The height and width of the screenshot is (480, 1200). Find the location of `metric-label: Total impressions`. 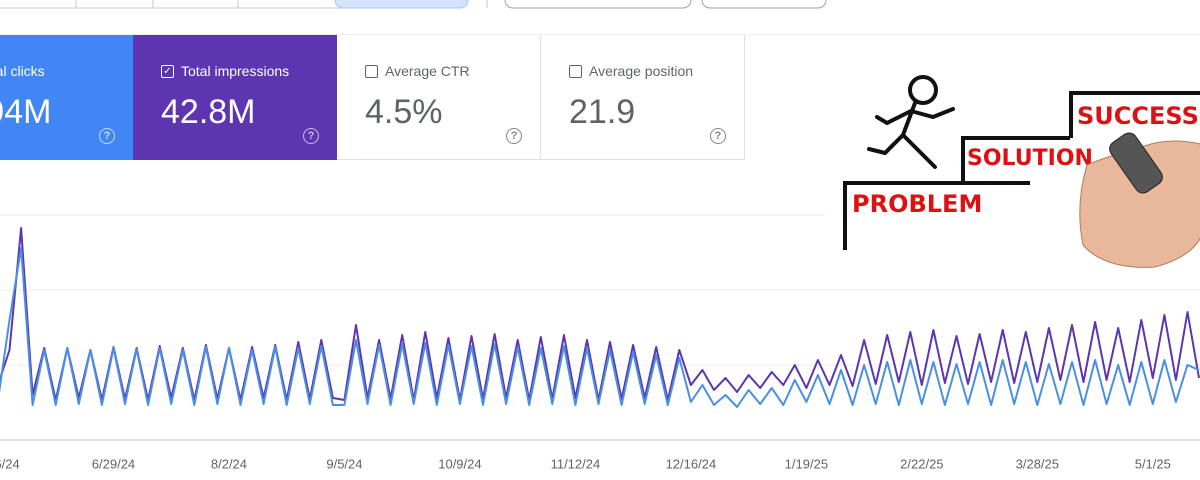

metric-label: Total impressions is located at coordinates (235, 71).